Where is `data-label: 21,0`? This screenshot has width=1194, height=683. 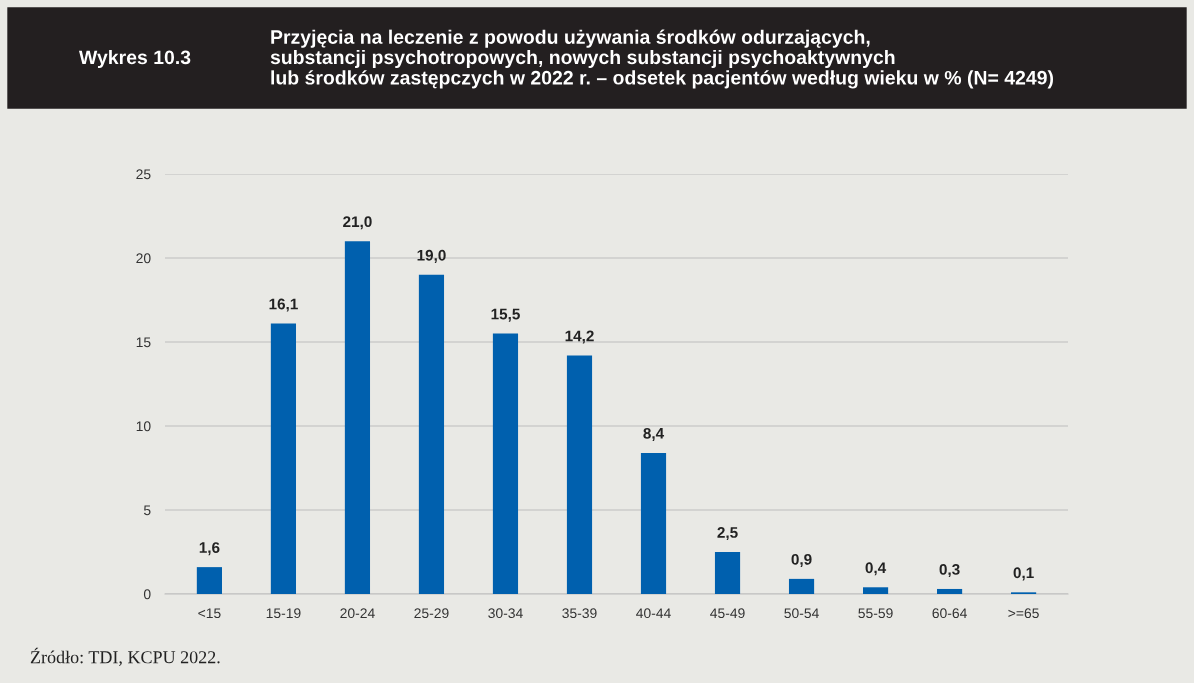
data-label: 21,0 is located at coordinates (357, 223).